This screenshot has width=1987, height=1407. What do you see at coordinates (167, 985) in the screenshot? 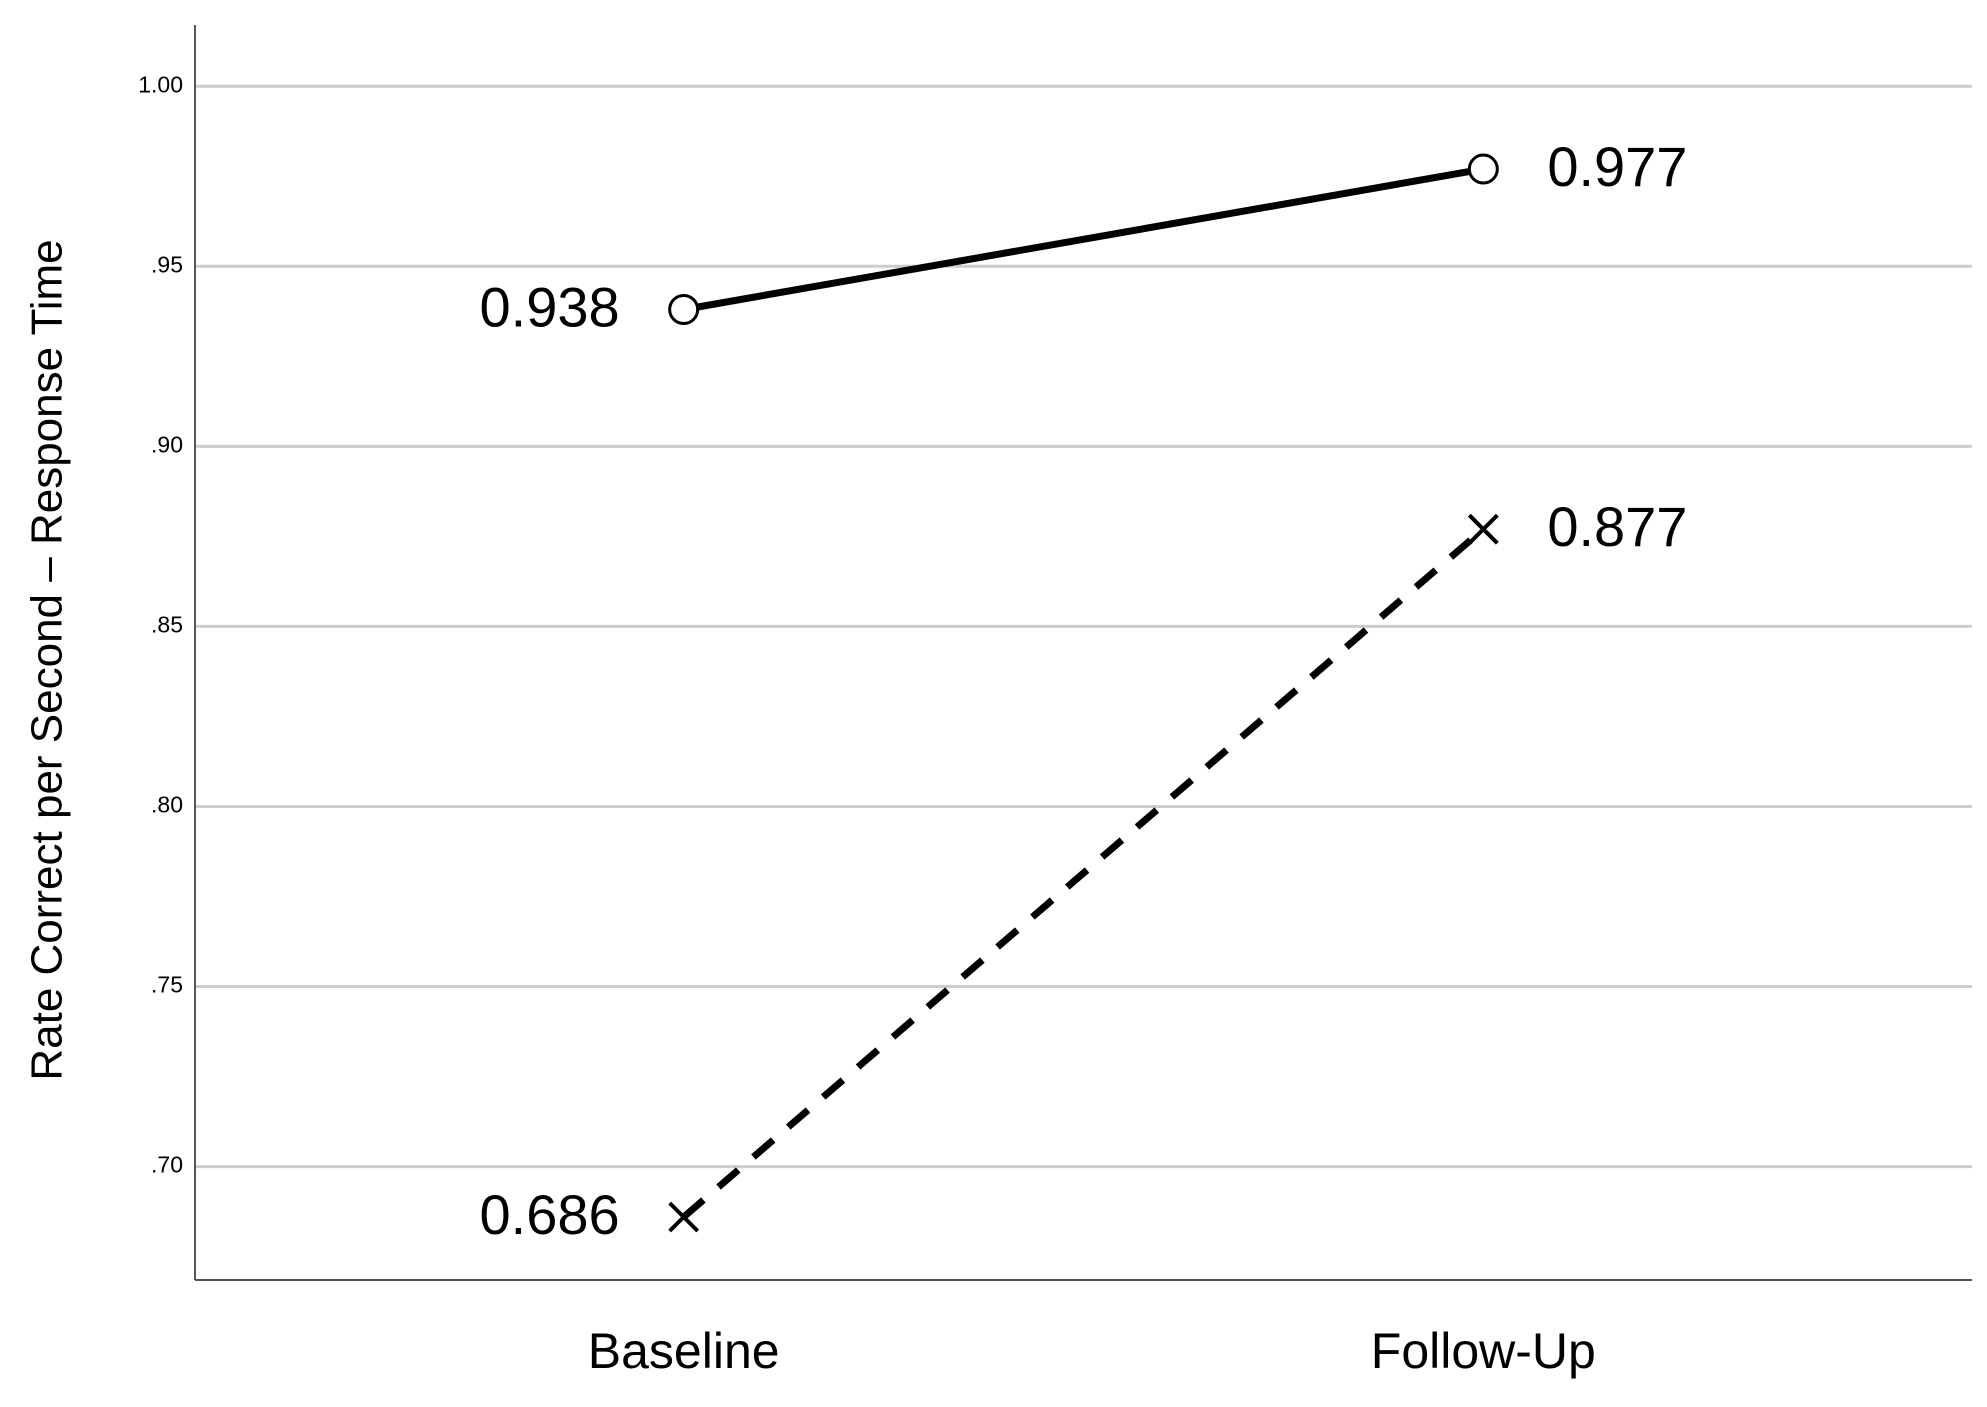
I see `y-tick-label: .75` at bounding box center [167, 985].